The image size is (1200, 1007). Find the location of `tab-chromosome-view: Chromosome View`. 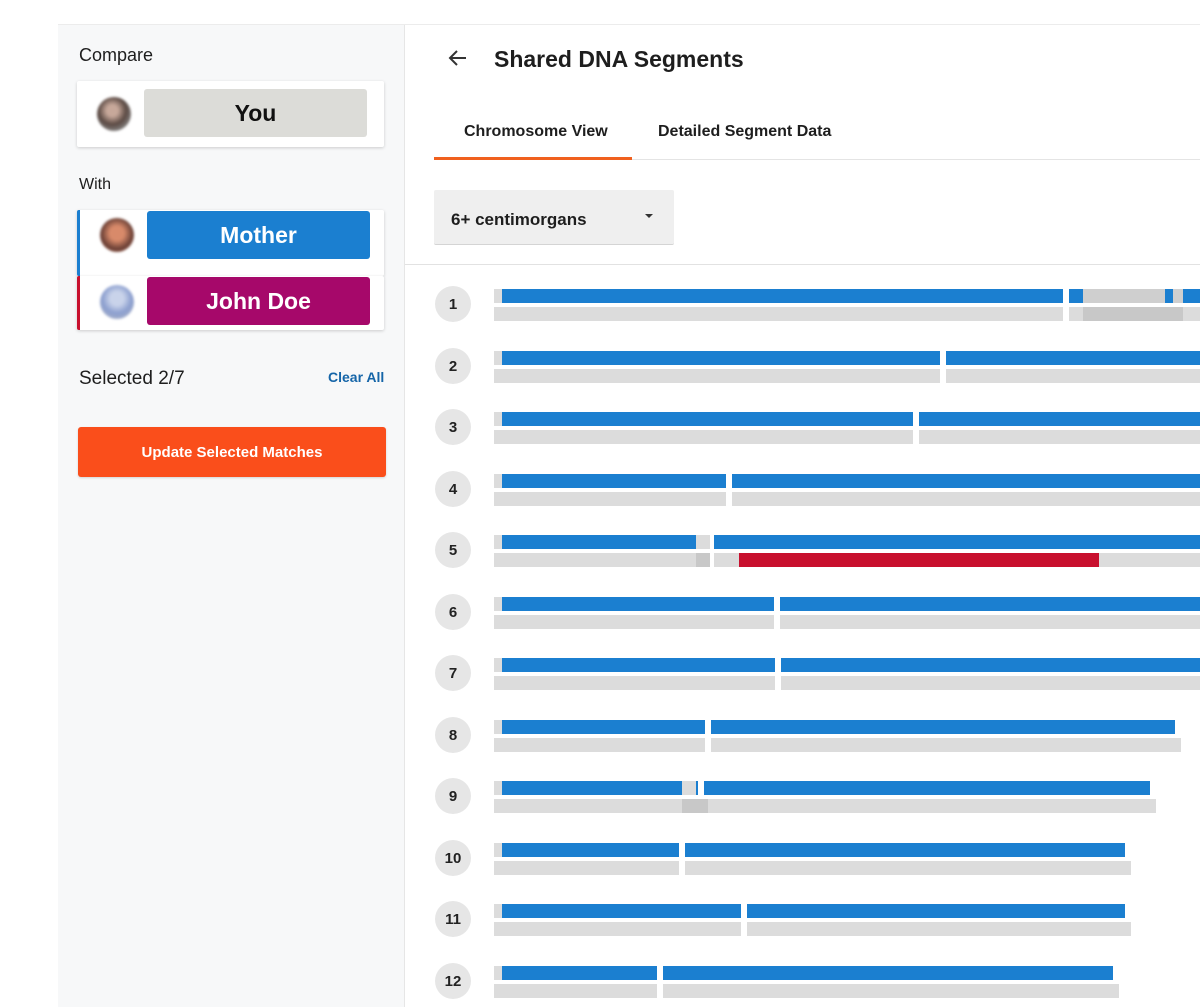

tab-chromosome-view: Chromosome View is located at coordinates (536, 131).